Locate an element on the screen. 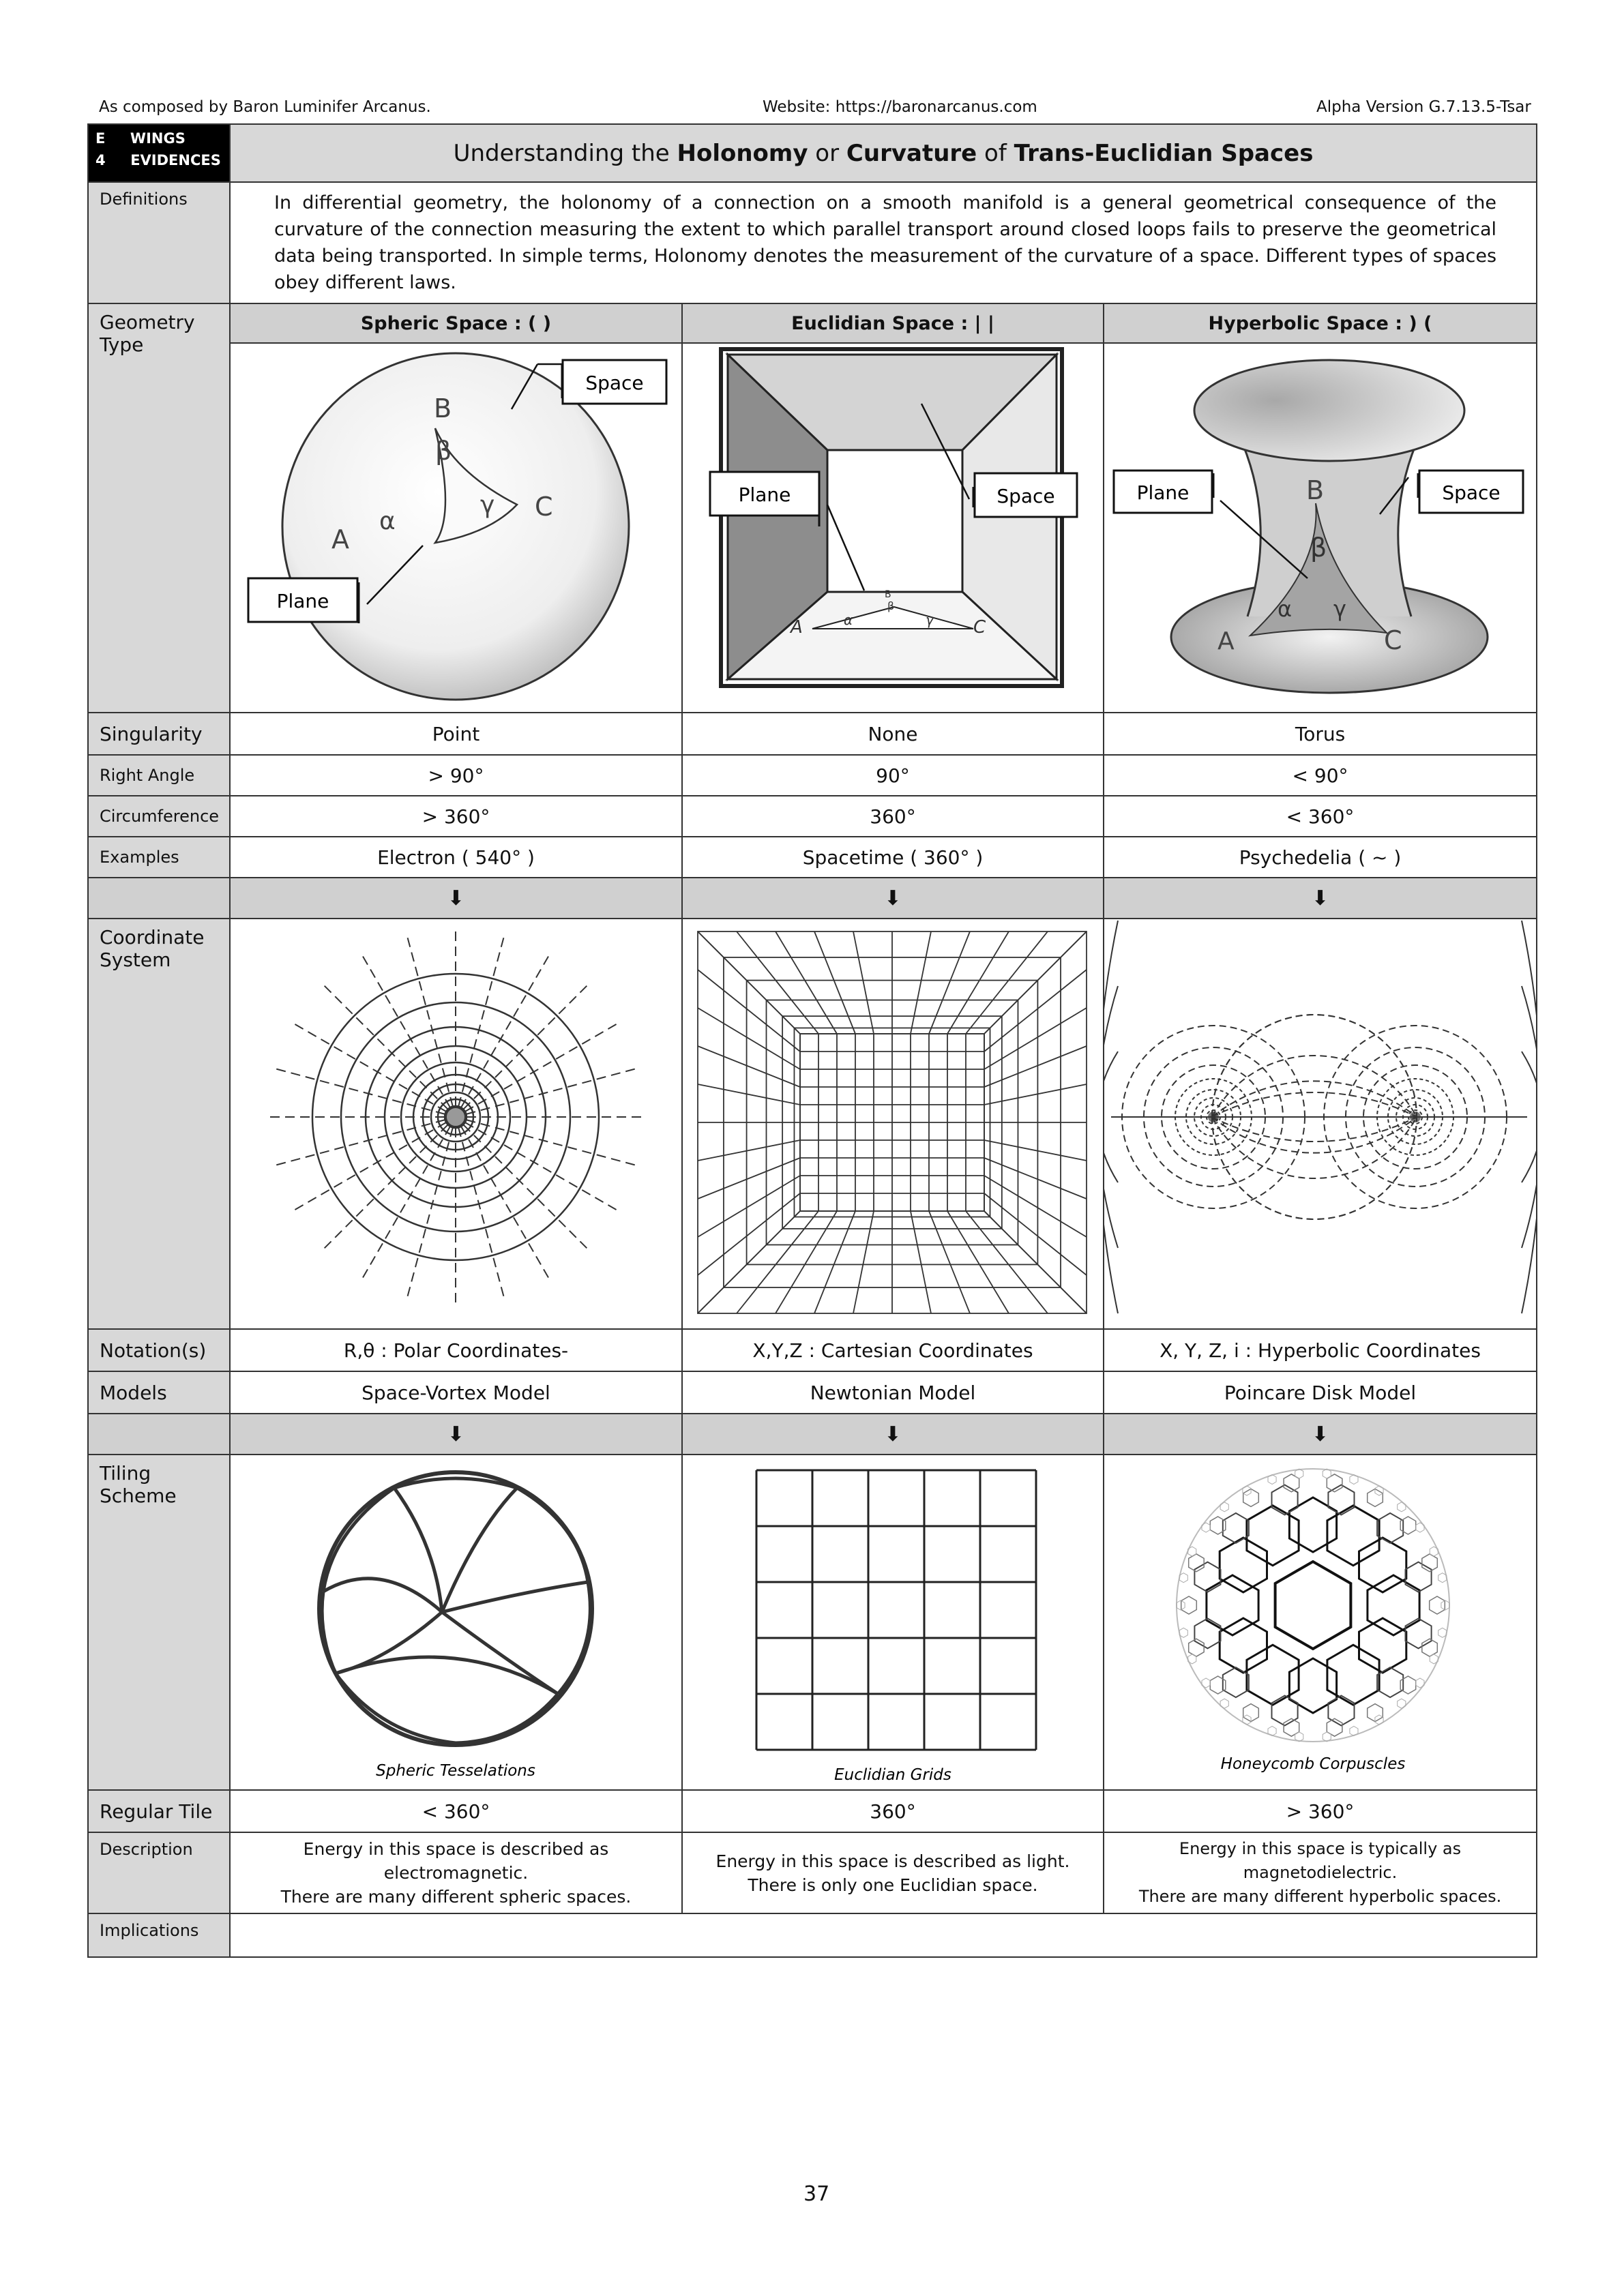  implications-value is located at coordinates (883, 1936).